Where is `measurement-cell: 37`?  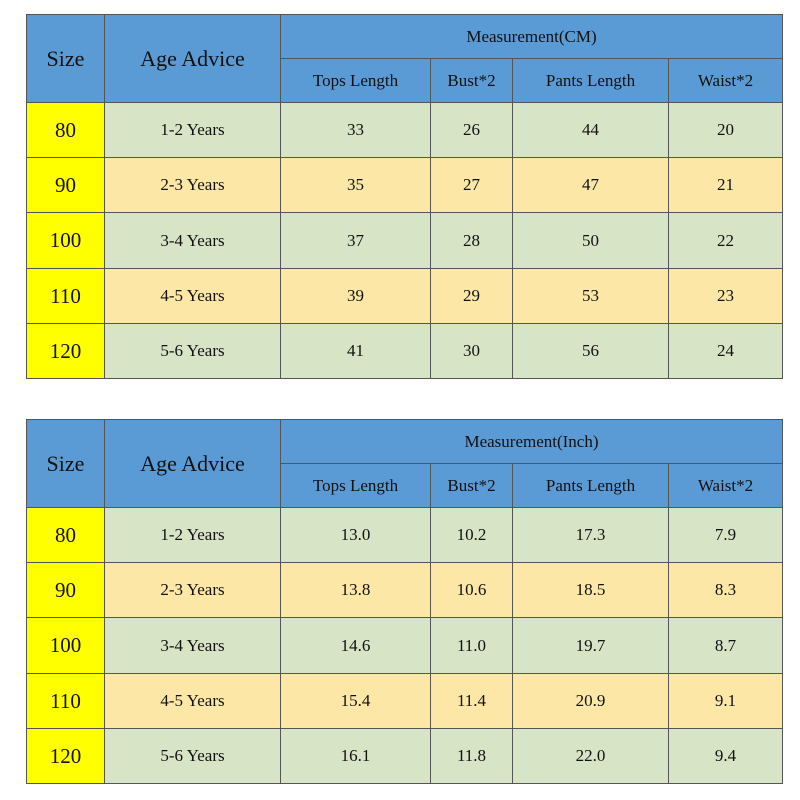 measurement-cell: 37 is located at coordinates (355, 240).